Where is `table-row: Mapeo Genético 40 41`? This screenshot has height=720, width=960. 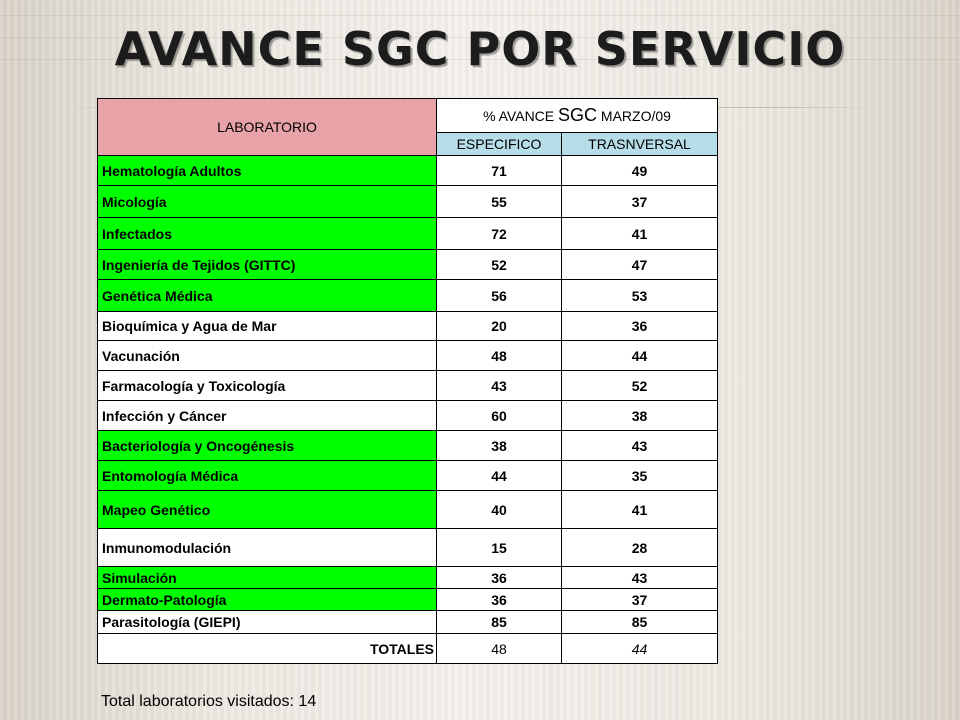
table-row: Mapeo Genético 40 41 is located at coordinates (407, 509).